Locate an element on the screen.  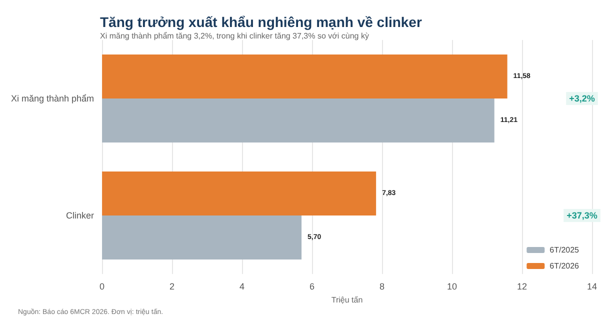
x-tick-label: 2 is located at coordinates (172, 287).